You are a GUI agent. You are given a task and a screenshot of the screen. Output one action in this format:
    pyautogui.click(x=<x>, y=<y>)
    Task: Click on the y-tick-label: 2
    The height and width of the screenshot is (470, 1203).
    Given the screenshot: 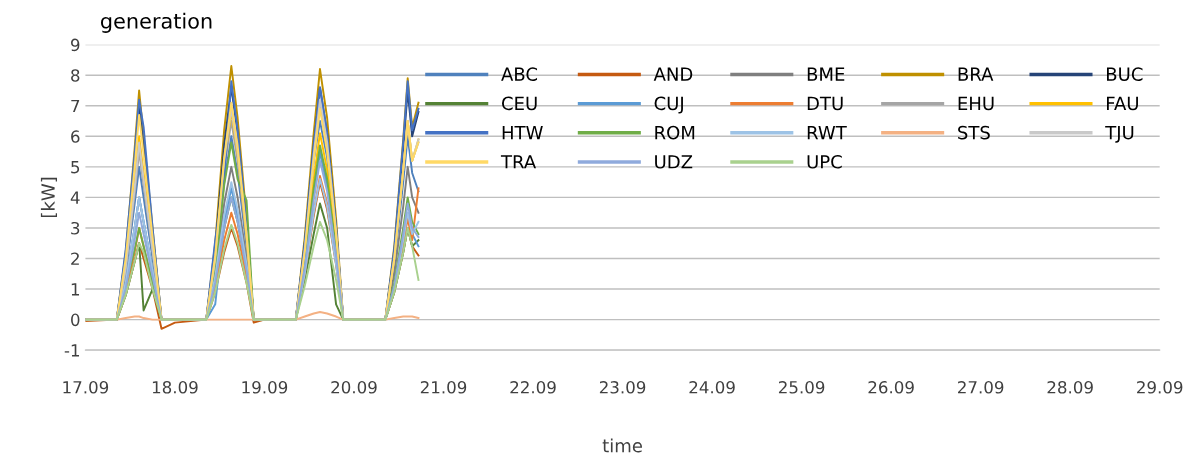 What is the action you would take?
    pyautogui.click(x=75, y=258)
    